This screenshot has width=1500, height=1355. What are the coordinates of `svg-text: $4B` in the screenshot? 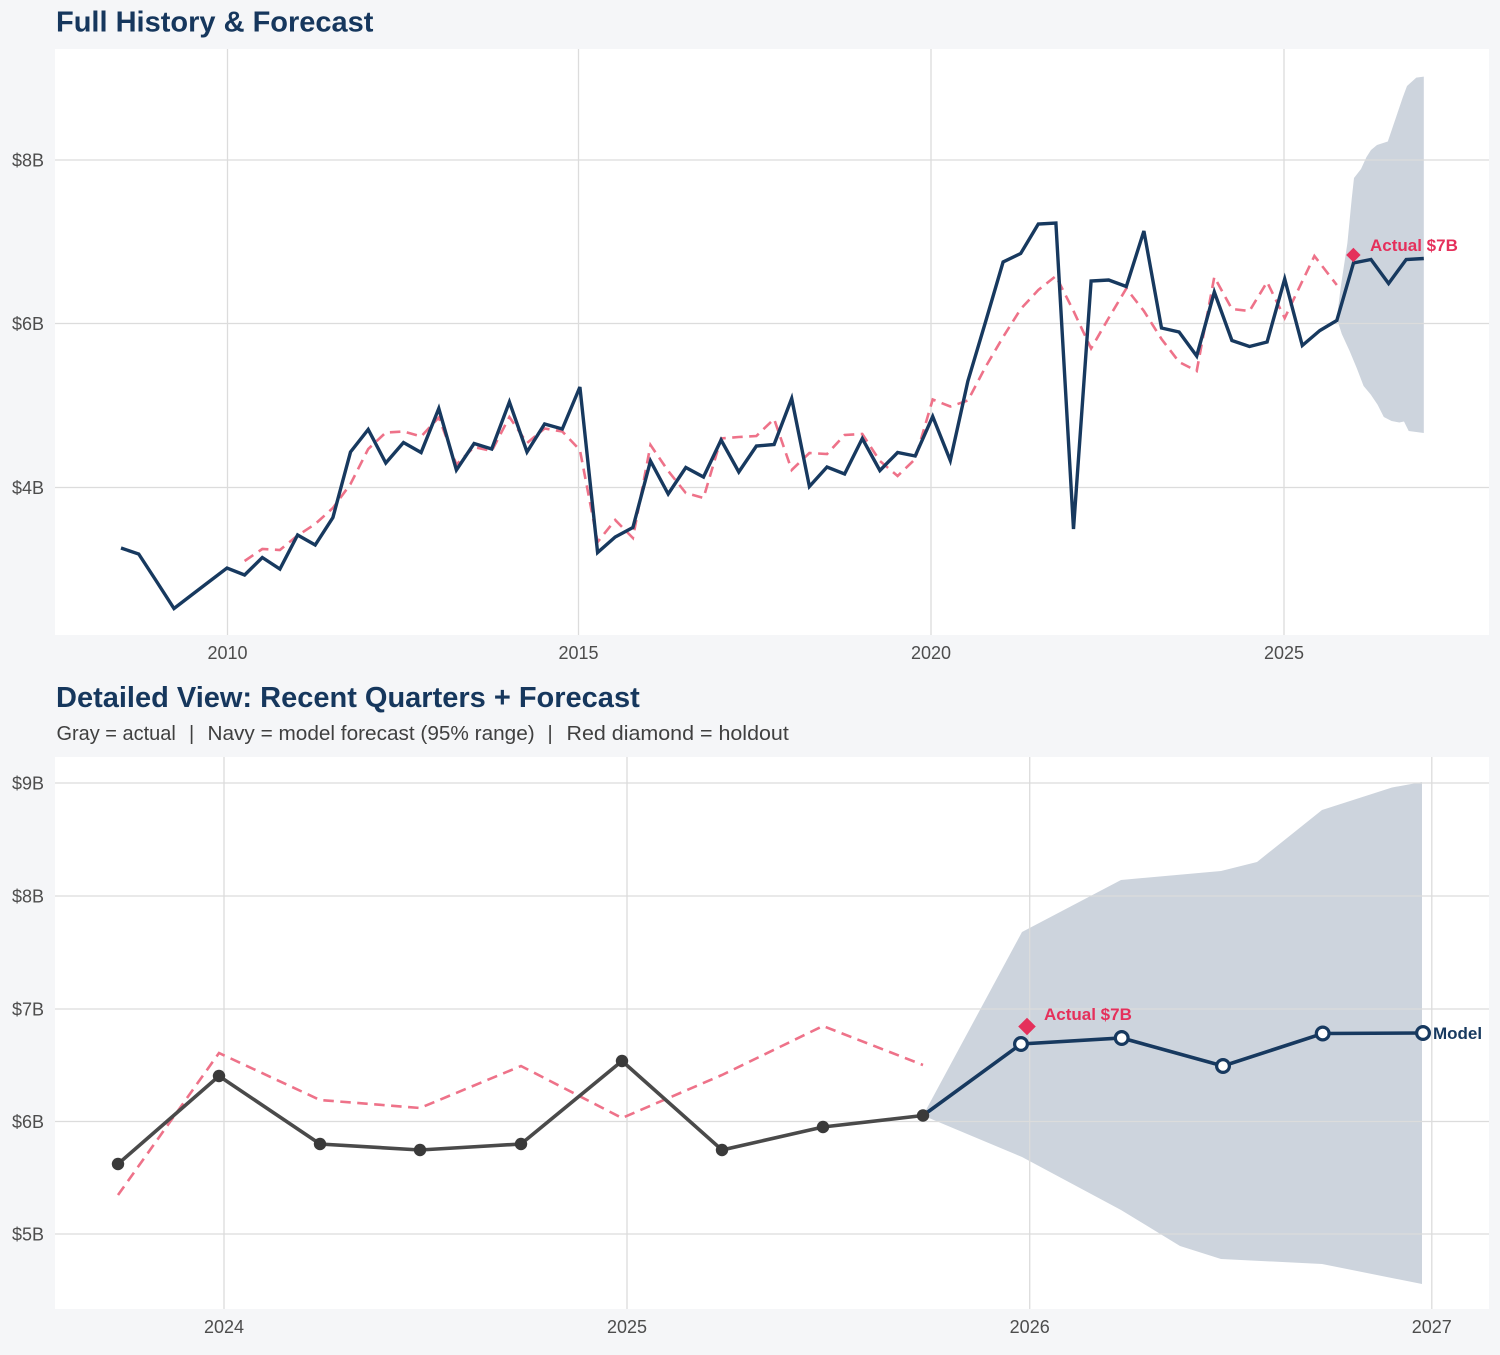 It's located at (28, 488).